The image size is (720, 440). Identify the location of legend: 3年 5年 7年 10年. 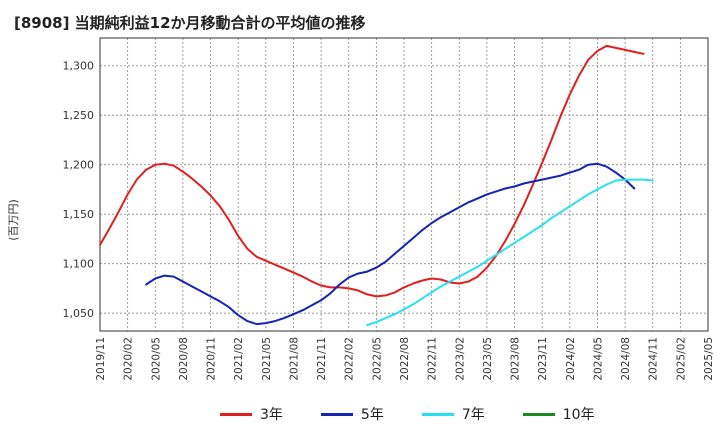
(407, 414).